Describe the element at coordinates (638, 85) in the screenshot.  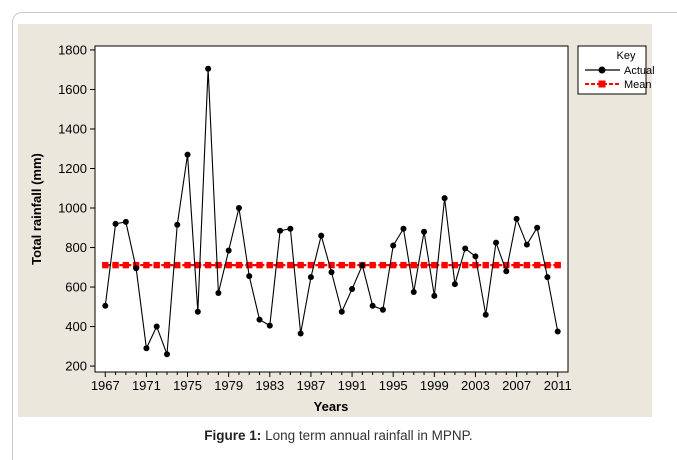
I see `legend-label-mean: Mean` at that location.